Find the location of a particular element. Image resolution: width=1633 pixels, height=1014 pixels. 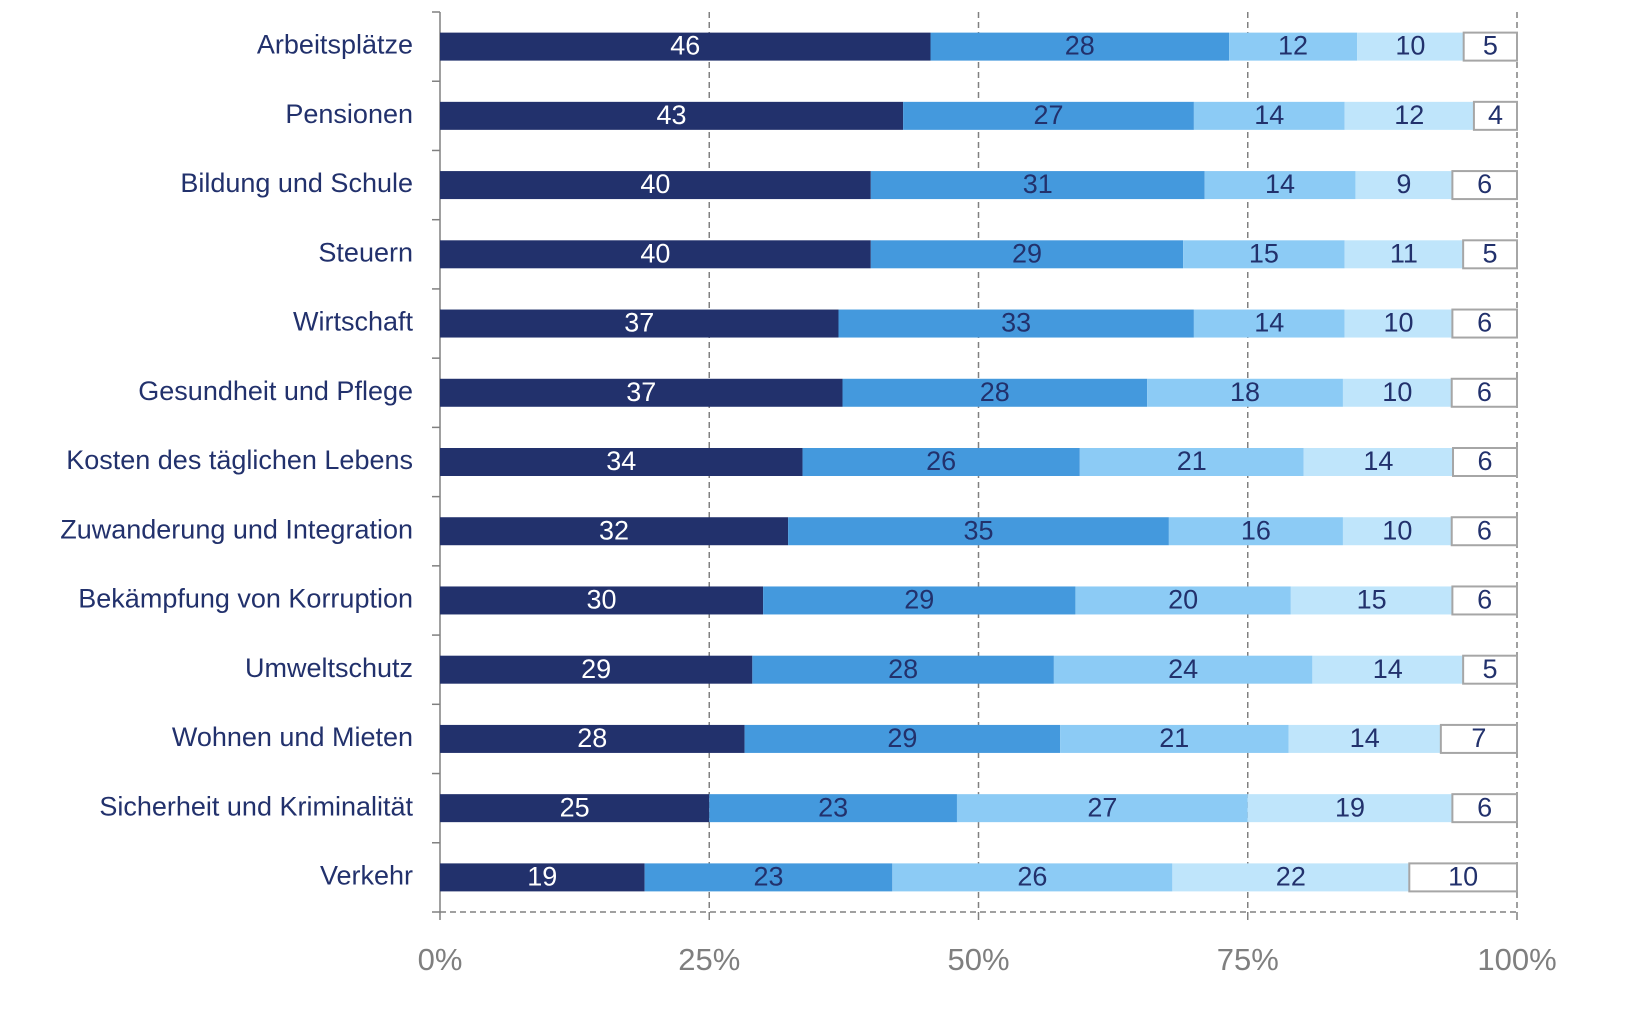

data-label: 7 is located at coordinates (1478, 738).